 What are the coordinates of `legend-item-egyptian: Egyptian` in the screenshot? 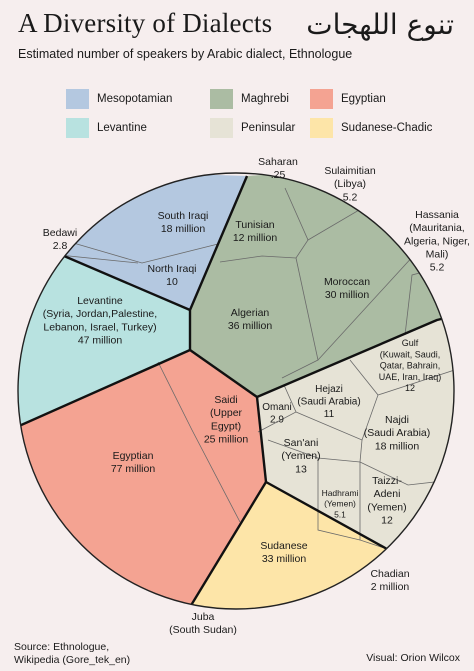 It's located at (348, 99).